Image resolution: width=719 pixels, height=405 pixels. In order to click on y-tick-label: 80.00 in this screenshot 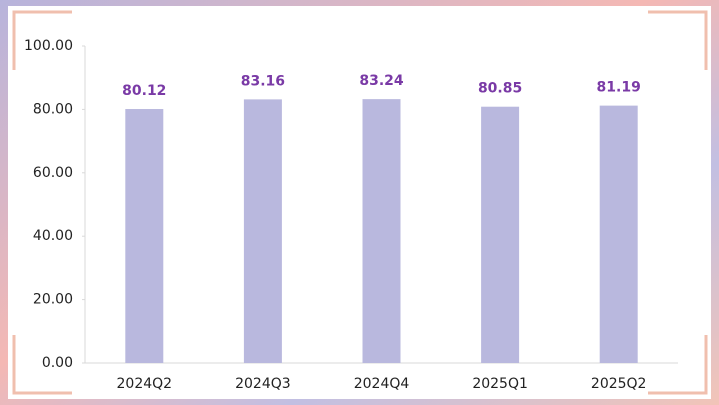, I will do `click(53, 109)`.